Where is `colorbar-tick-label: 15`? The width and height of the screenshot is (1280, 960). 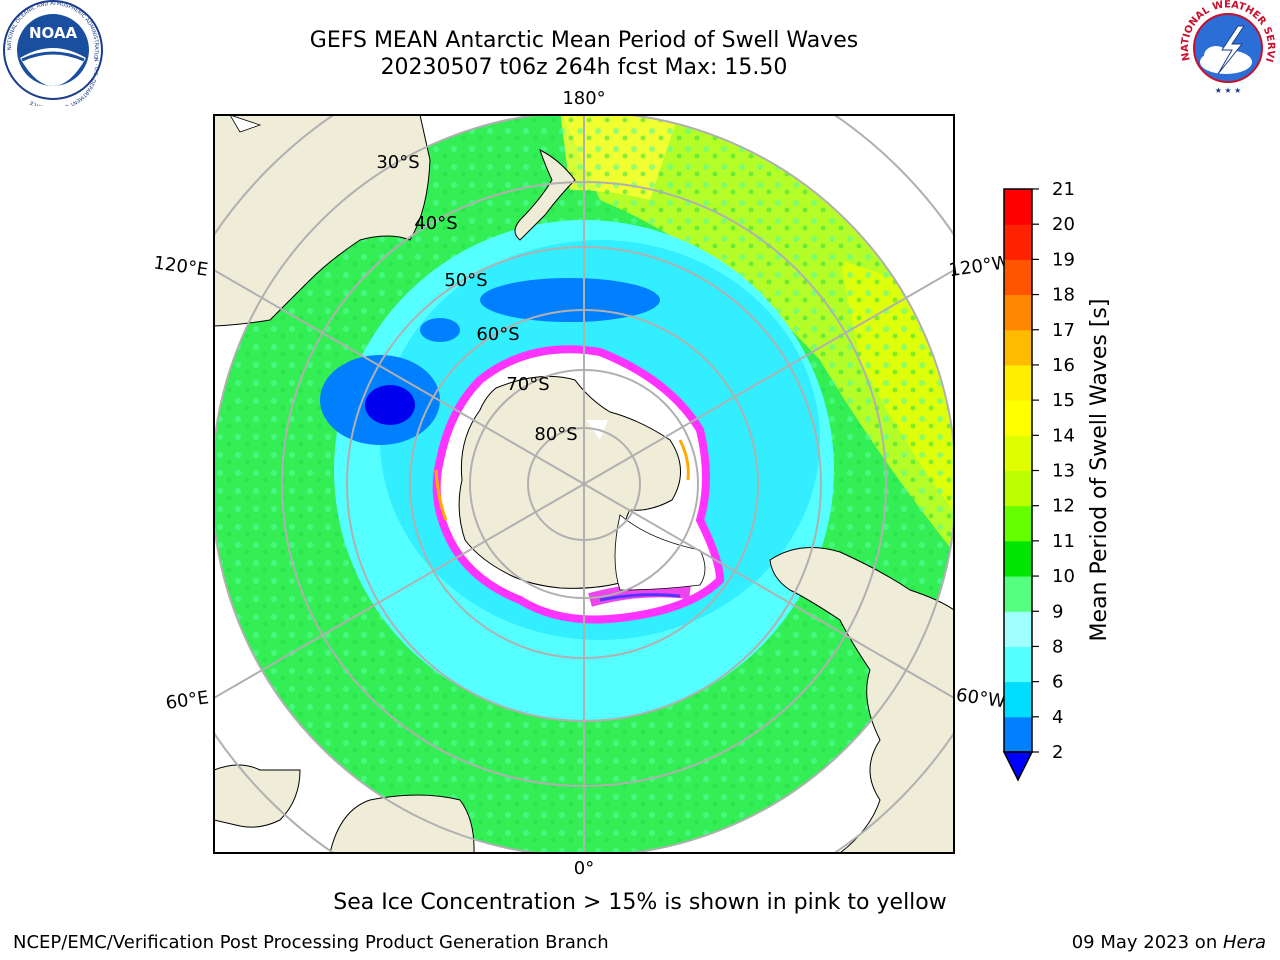
colorbar-tick-label: 15 is located at coordinates (1063, 400).